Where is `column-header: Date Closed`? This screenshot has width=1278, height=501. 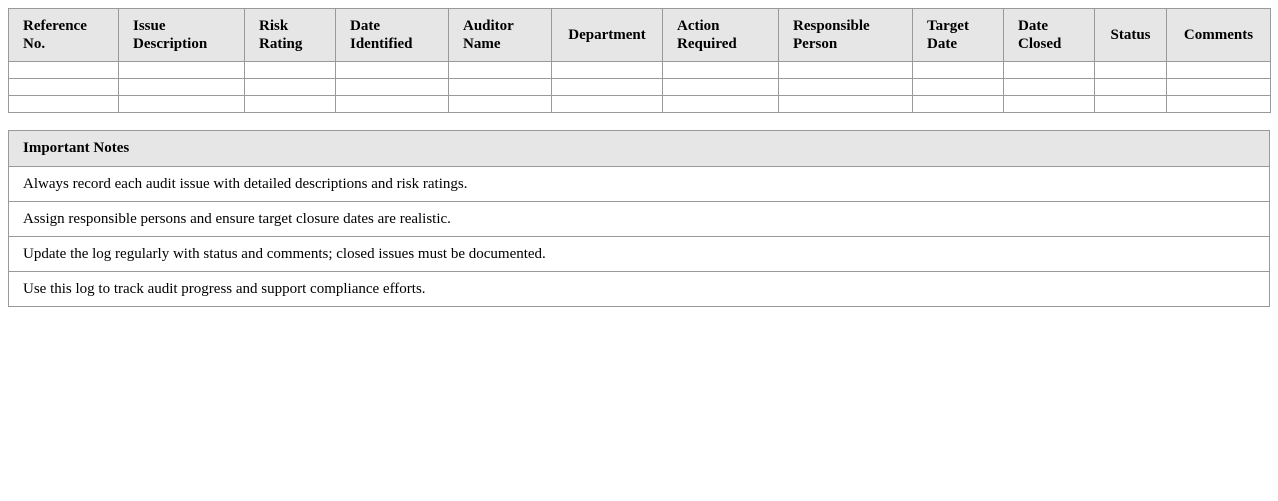
column-header: Date Closed is located at coordinates (1049, 35).